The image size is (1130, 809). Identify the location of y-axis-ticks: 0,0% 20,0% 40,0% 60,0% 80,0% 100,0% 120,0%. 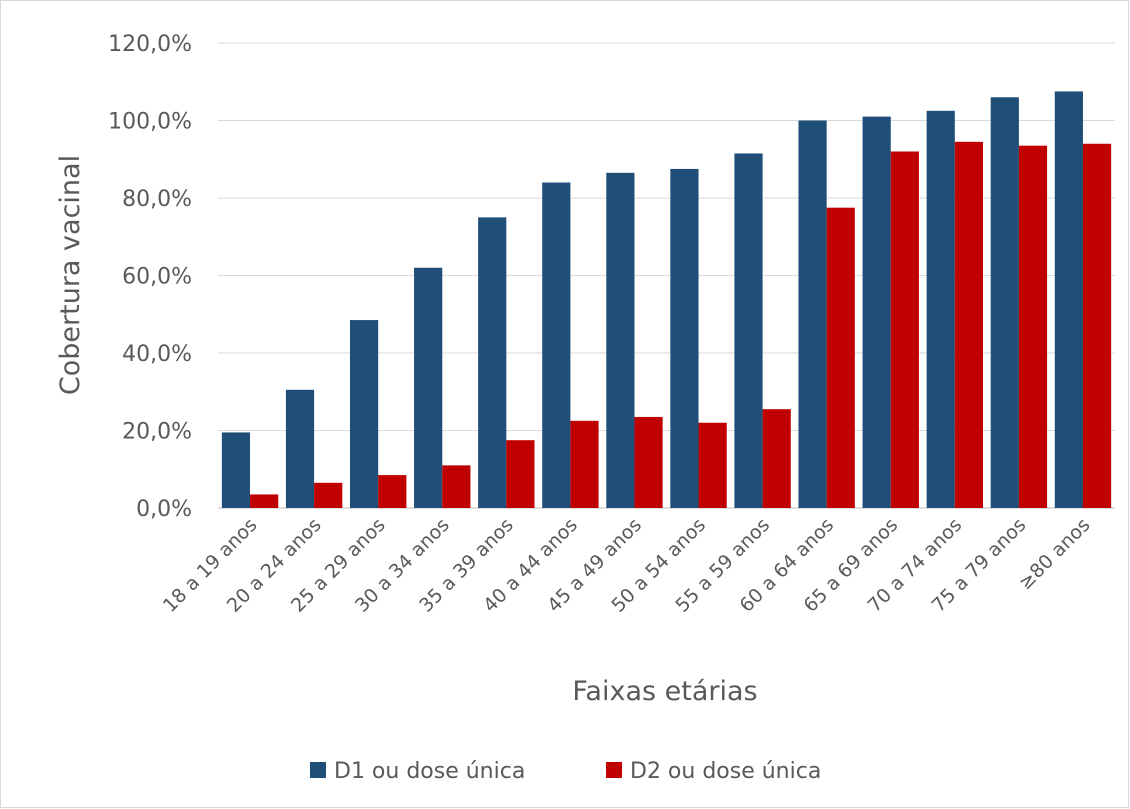
(150, 277).